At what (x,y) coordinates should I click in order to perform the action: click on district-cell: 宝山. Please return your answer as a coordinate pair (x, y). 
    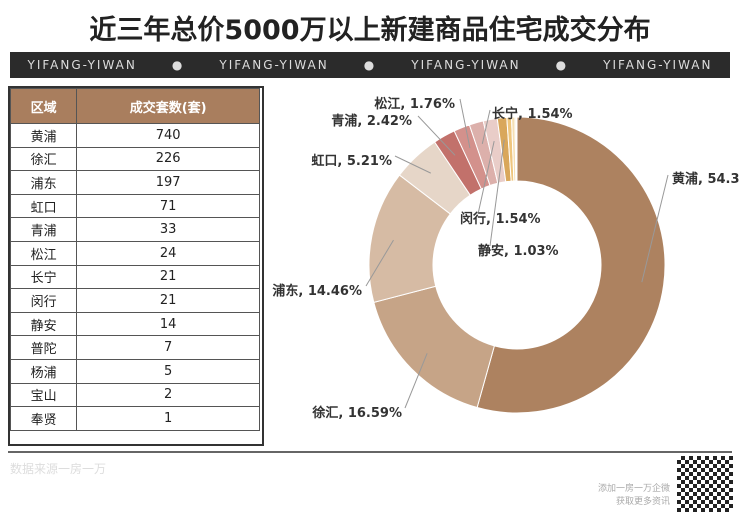
    Looking at the image, I should click on (43, 395).